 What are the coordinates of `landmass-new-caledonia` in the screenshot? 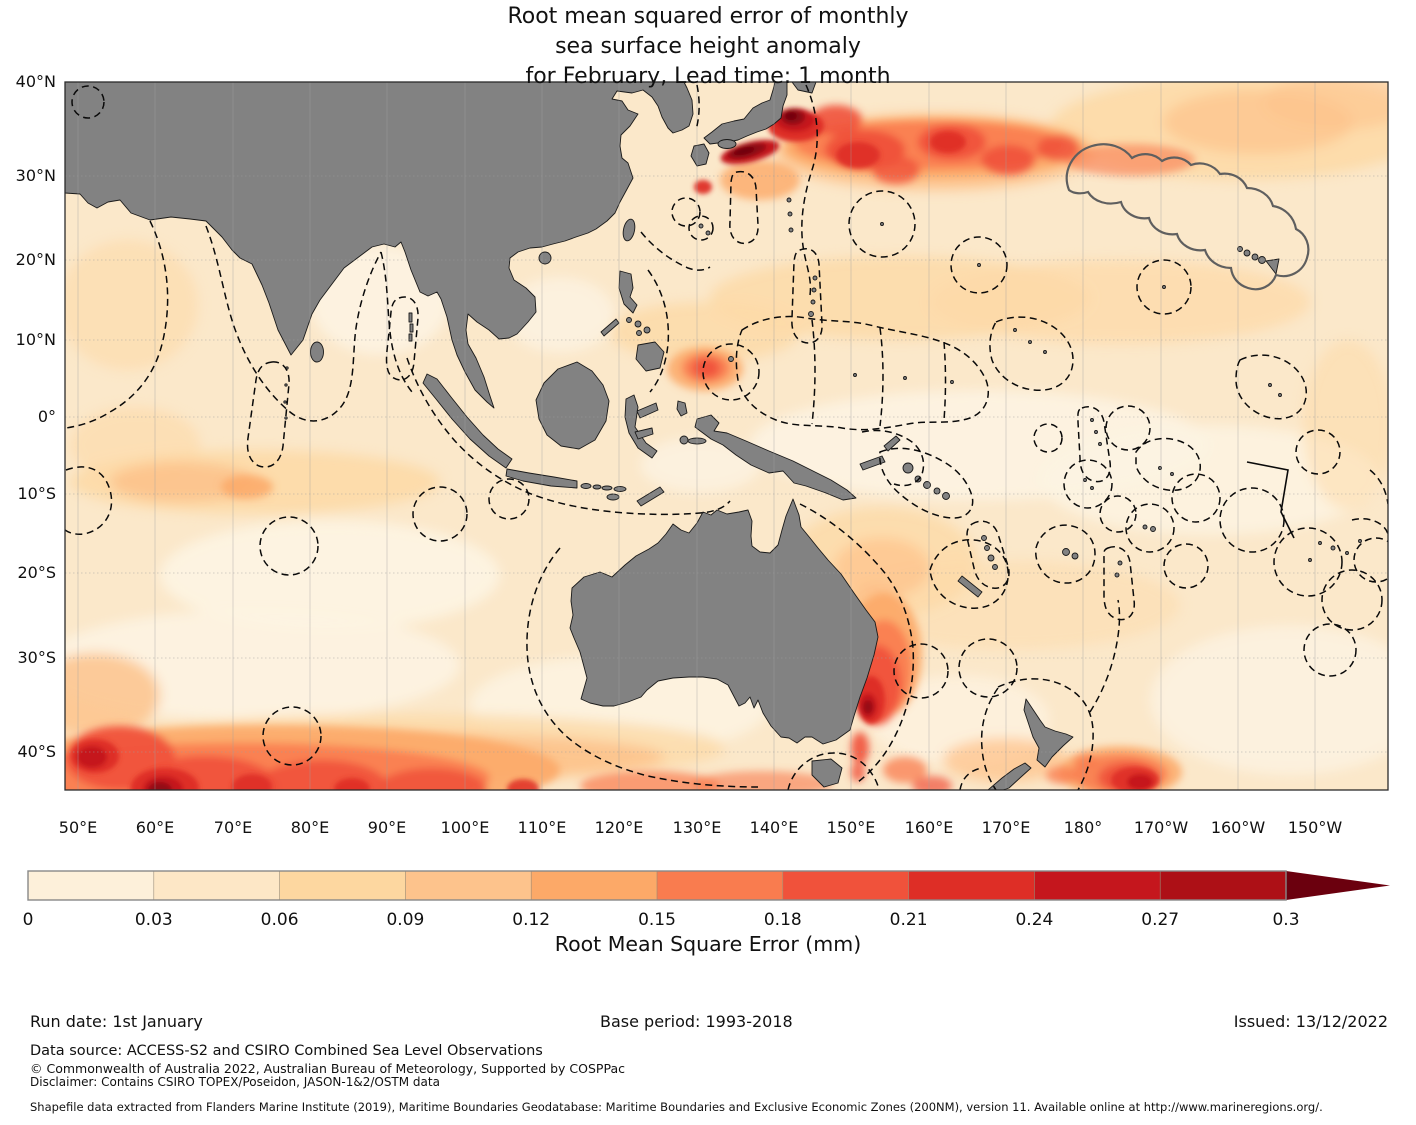 It's located at (970, 586).